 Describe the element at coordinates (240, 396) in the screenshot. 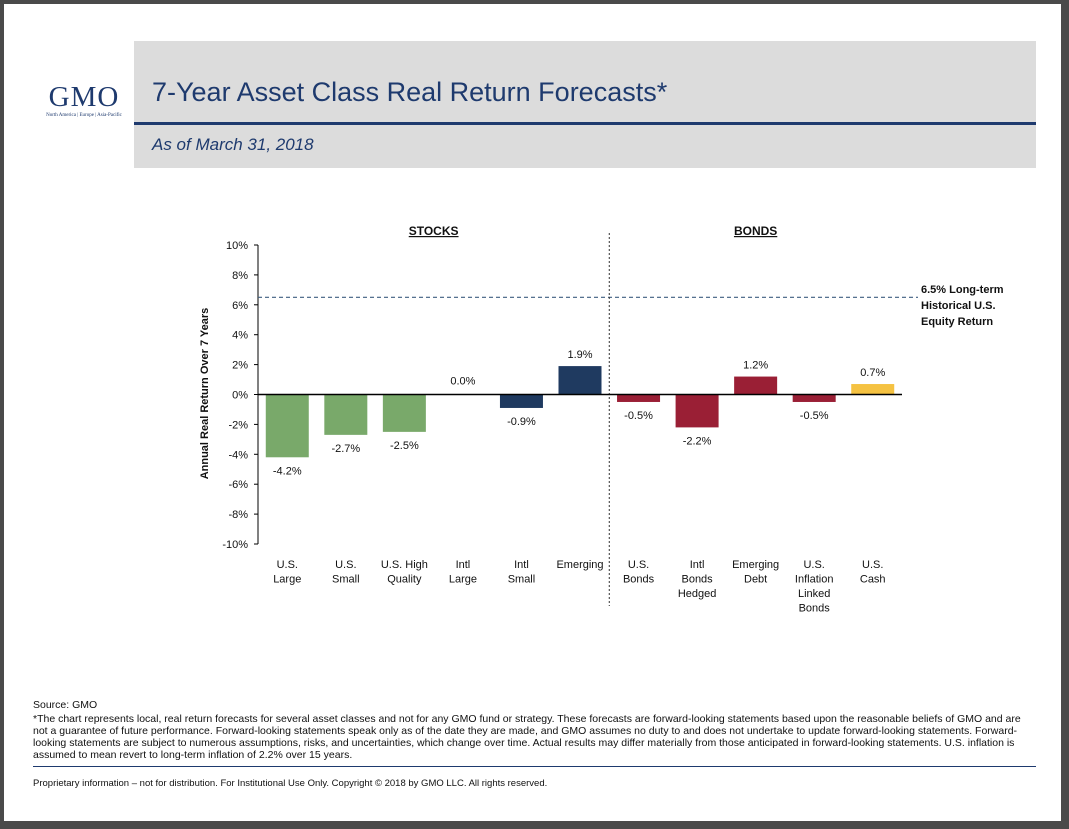

I see `y-tick-label: 0%` at that location.